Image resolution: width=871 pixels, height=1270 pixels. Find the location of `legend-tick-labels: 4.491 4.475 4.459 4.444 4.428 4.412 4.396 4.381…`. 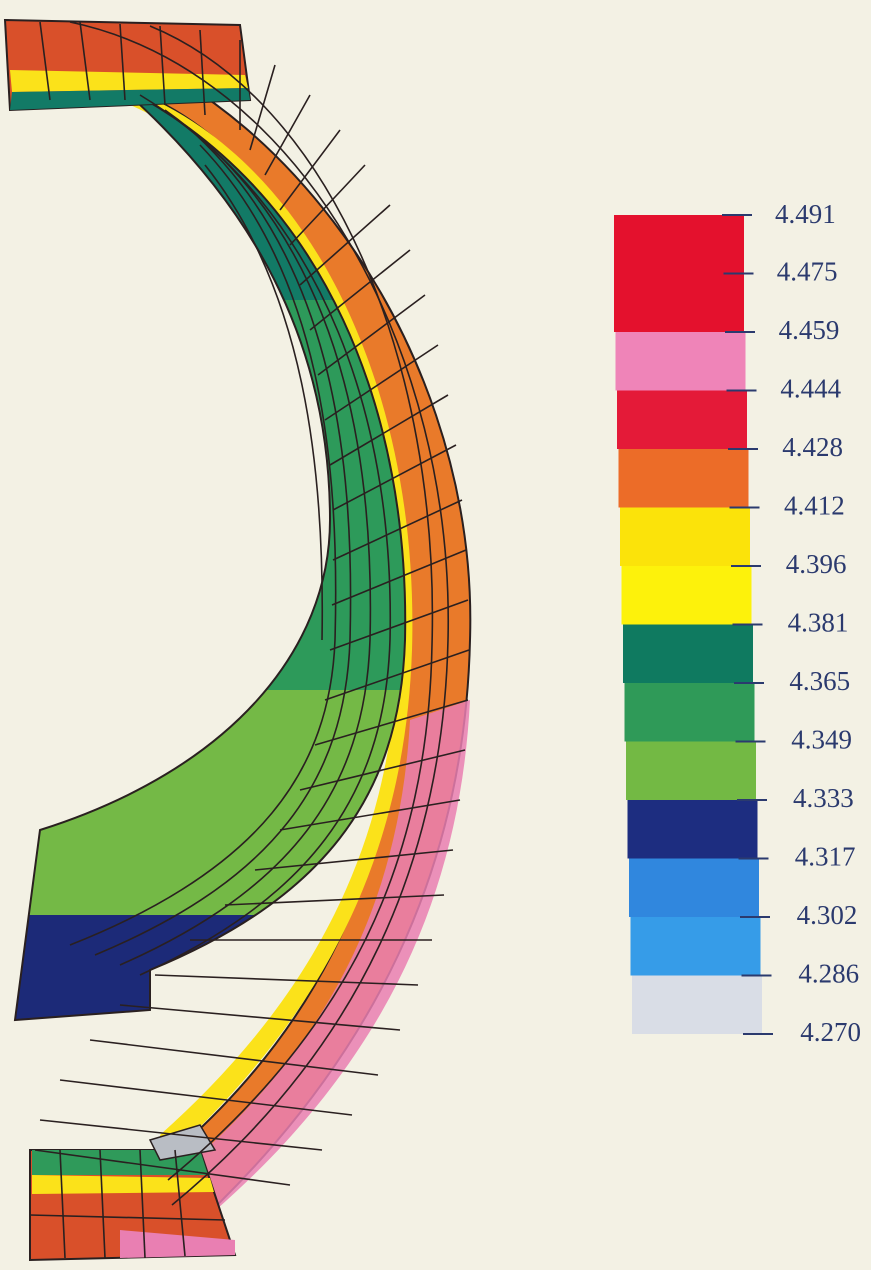

legend-tick-labels: 4.491 4.475 4.459 4.444 4.428 4.412 4.396 4.381… is located at coordinates (818, 623).